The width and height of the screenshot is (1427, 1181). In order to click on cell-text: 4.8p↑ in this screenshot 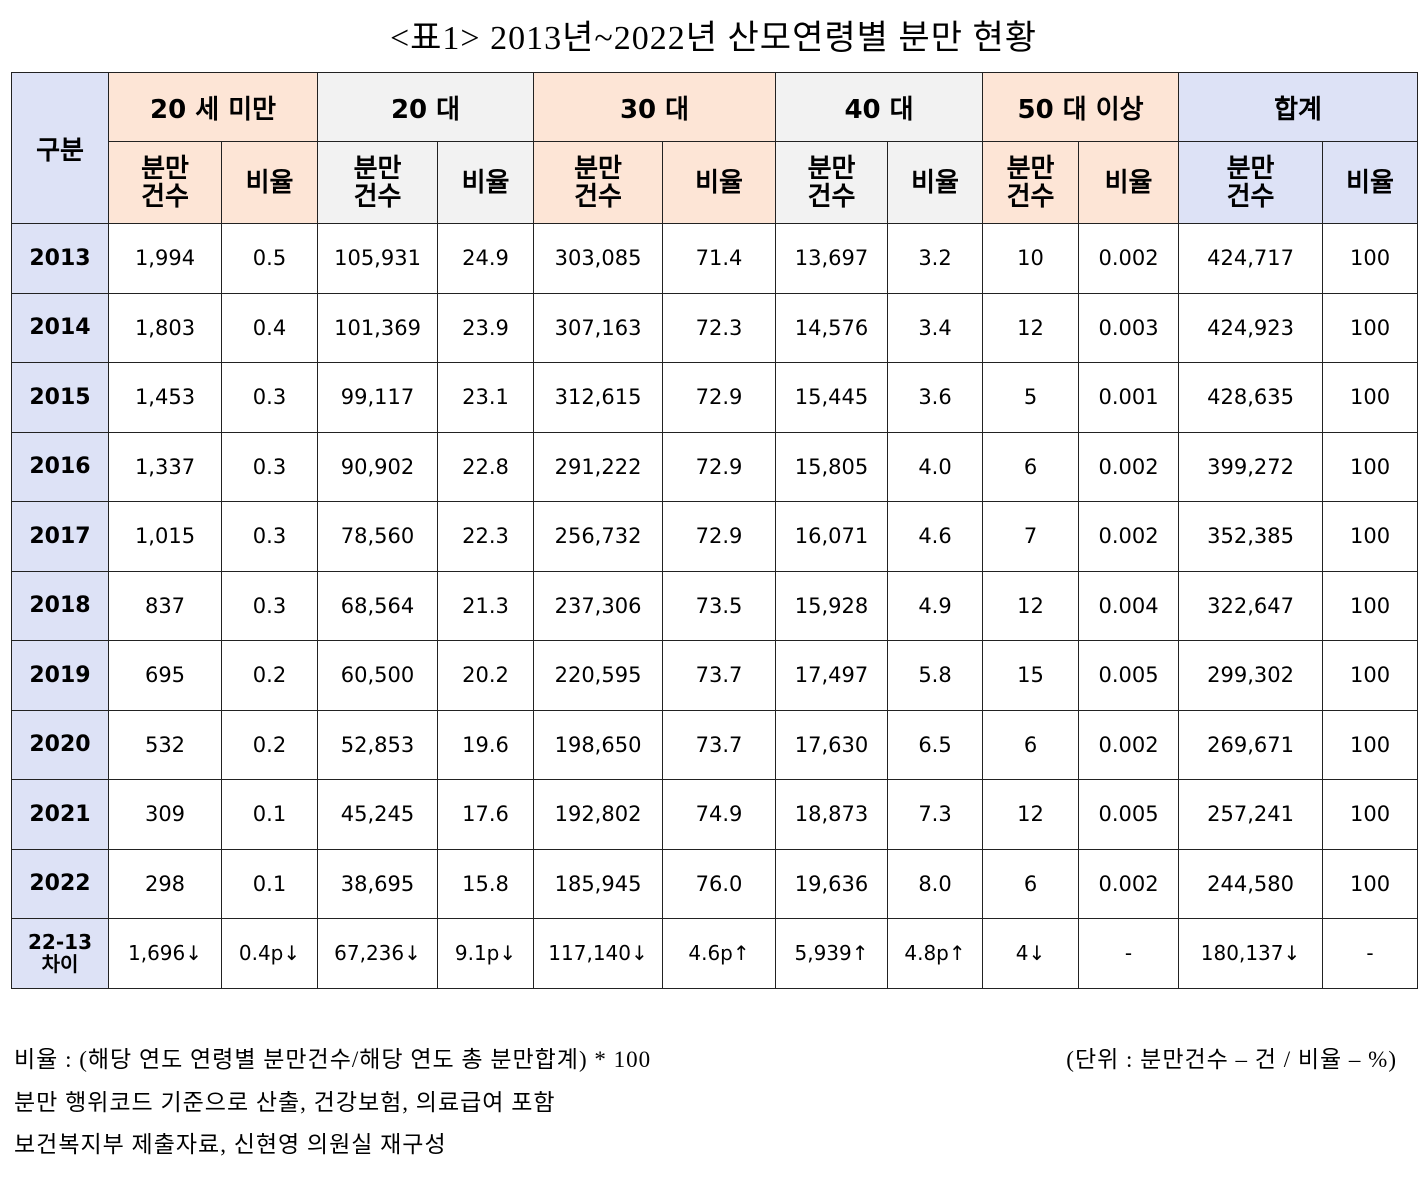, I will do `click(935, 953)`.